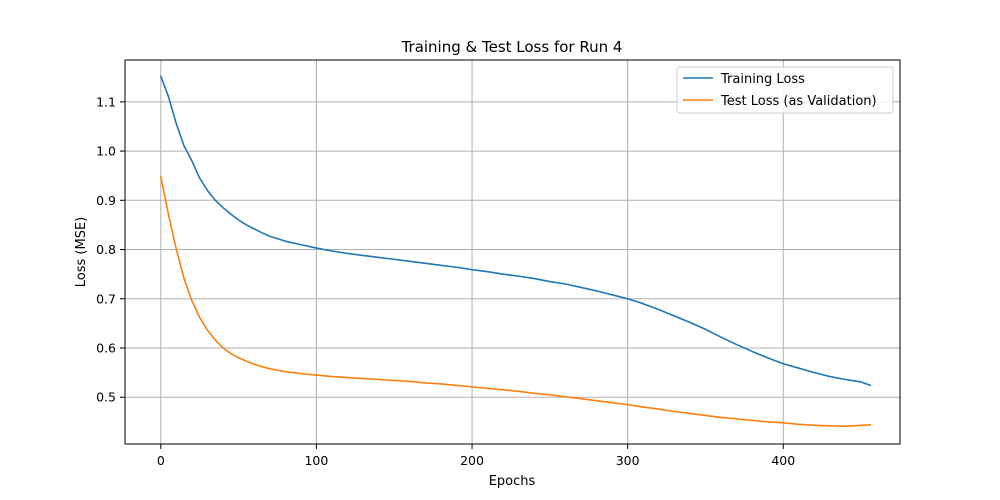 The width and height of the screenshot is (1000, 500). I want to click on y-tick-label: 0.6, so click(106, 348).